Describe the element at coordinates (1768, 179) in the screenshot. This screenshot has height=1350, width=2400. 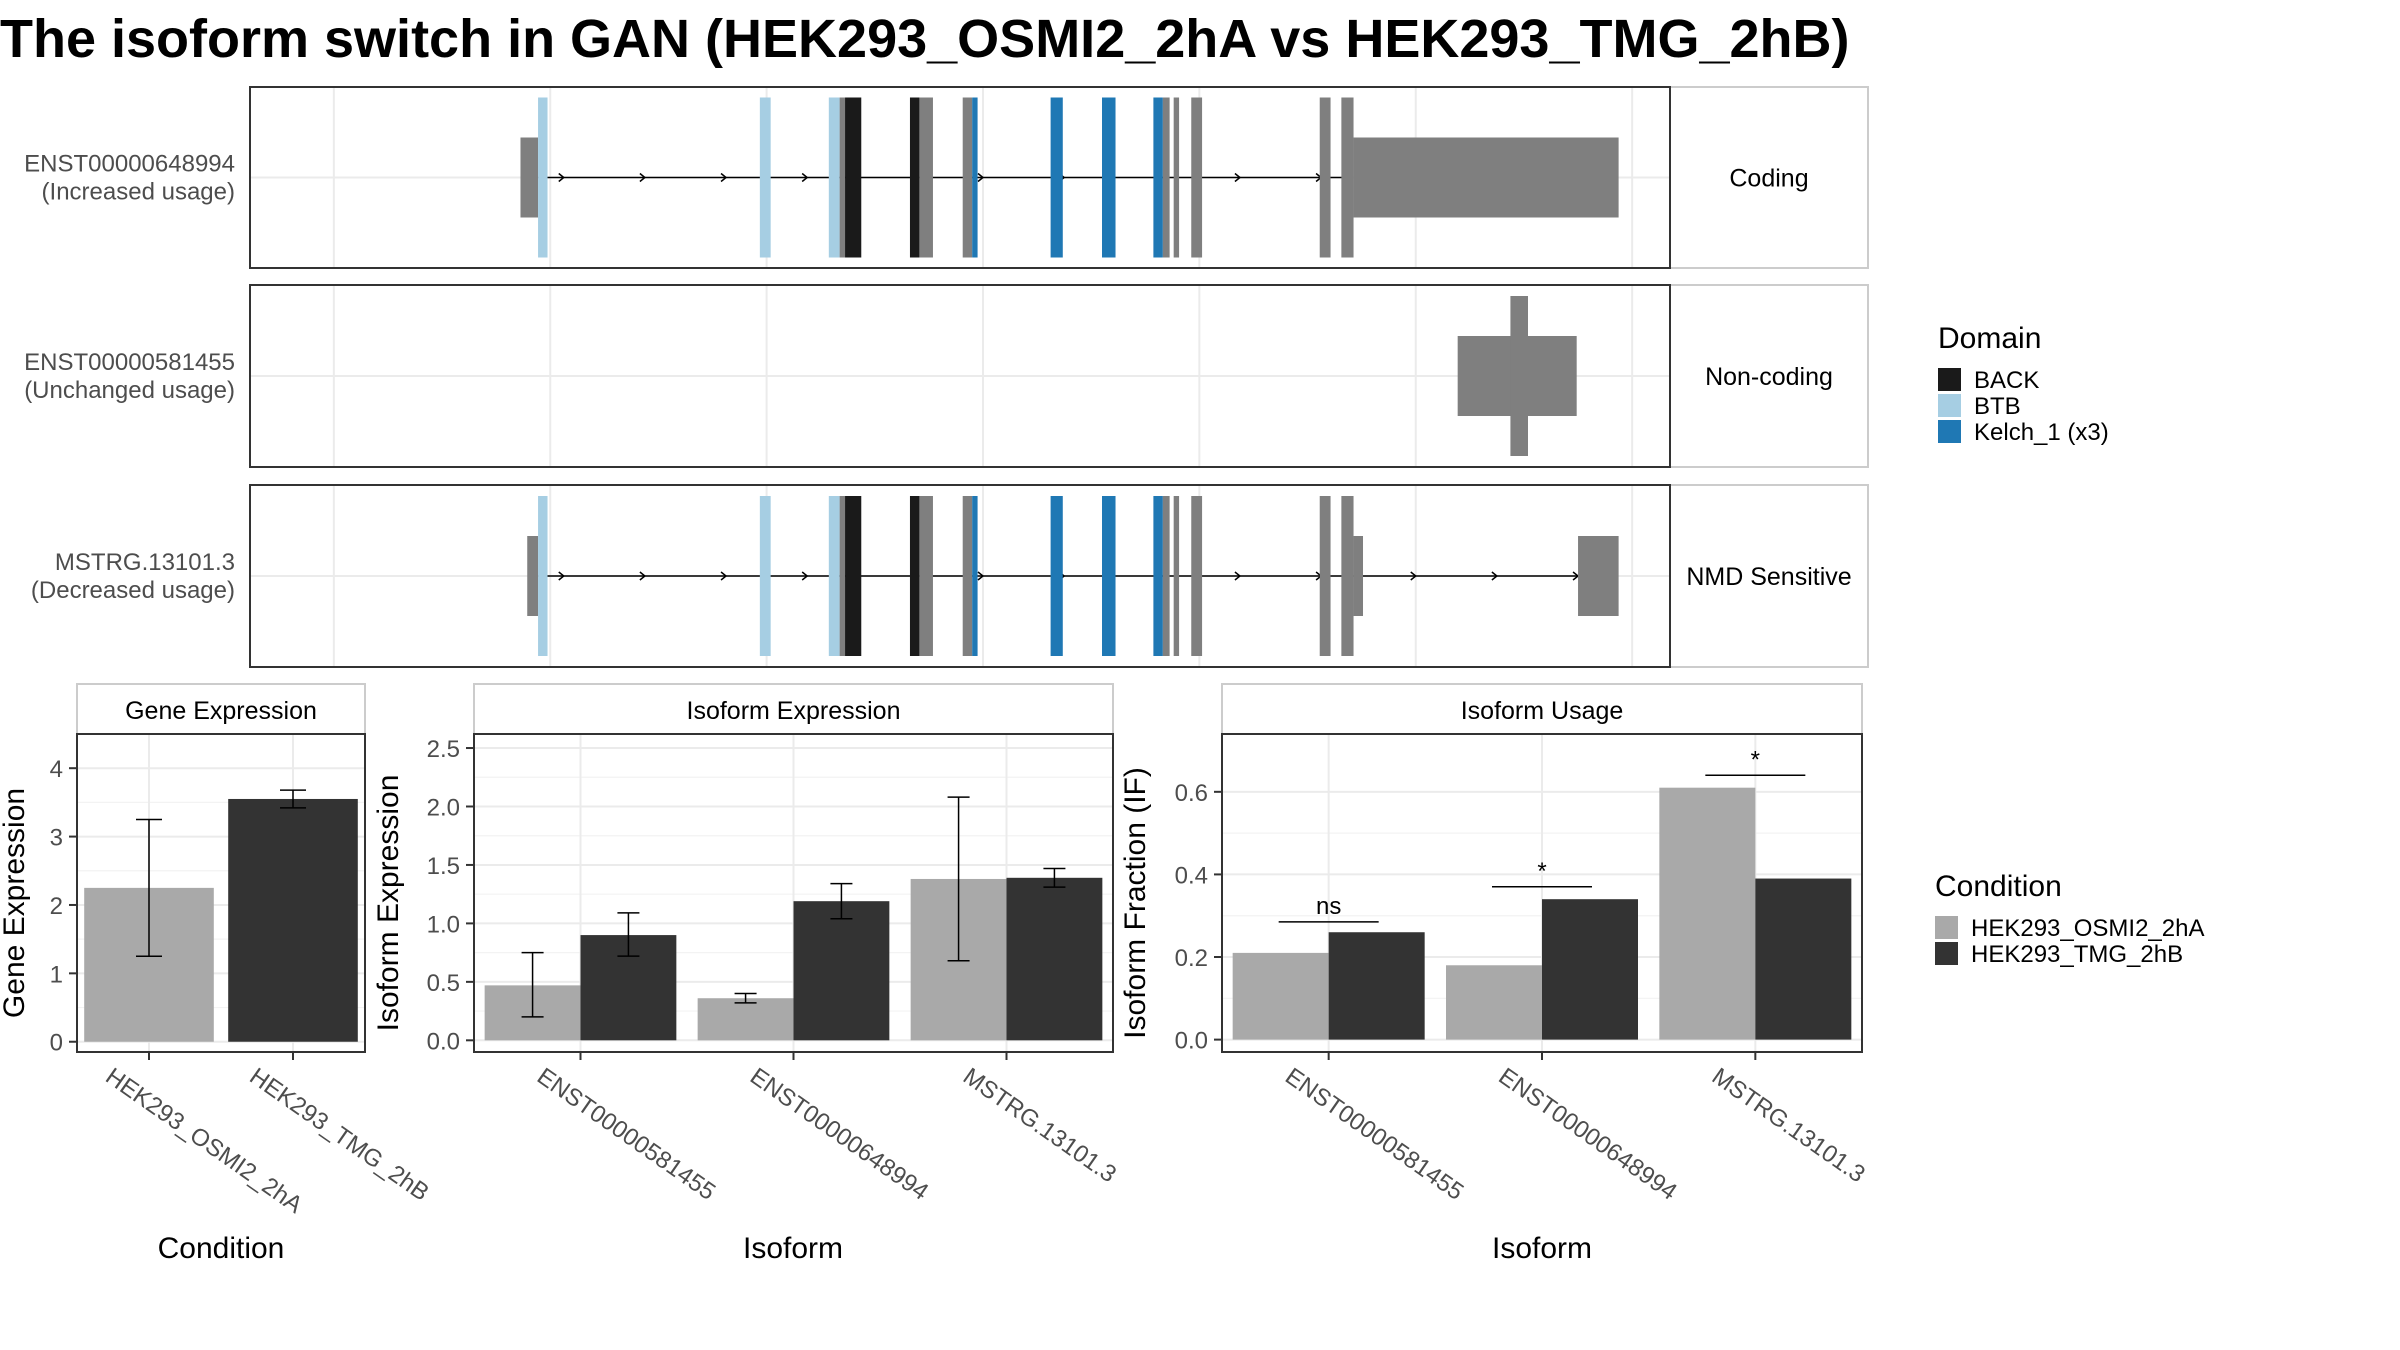
I see `strip-label: Coding` at that location.